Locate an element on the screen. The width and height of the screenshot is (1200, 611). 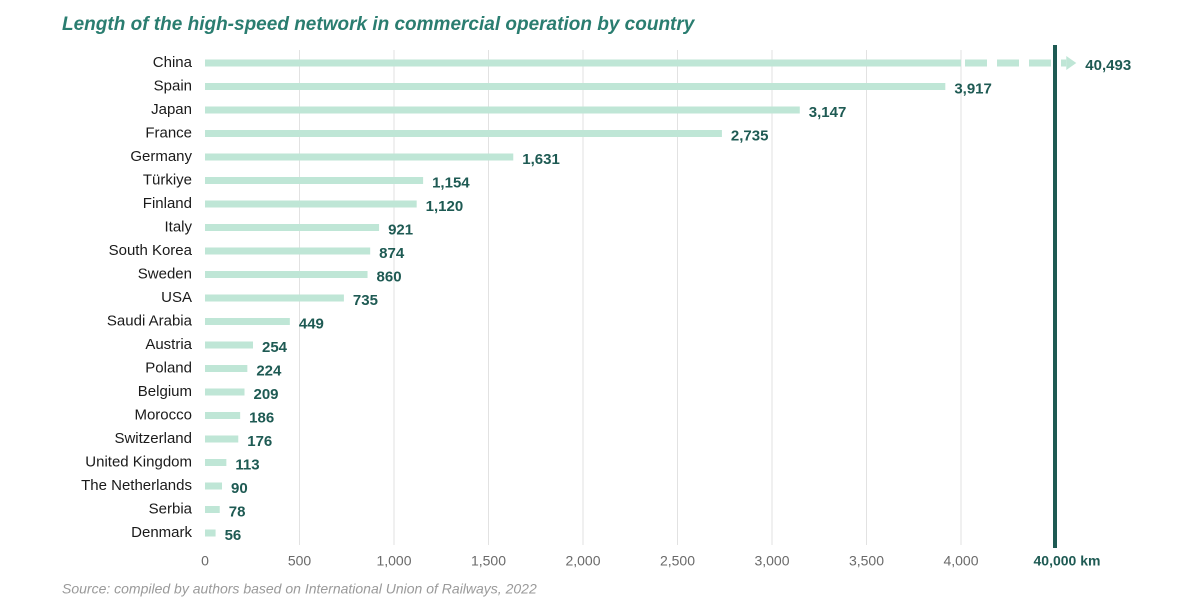
y-tick-label: Denmark is located at coordinates (161, 532).